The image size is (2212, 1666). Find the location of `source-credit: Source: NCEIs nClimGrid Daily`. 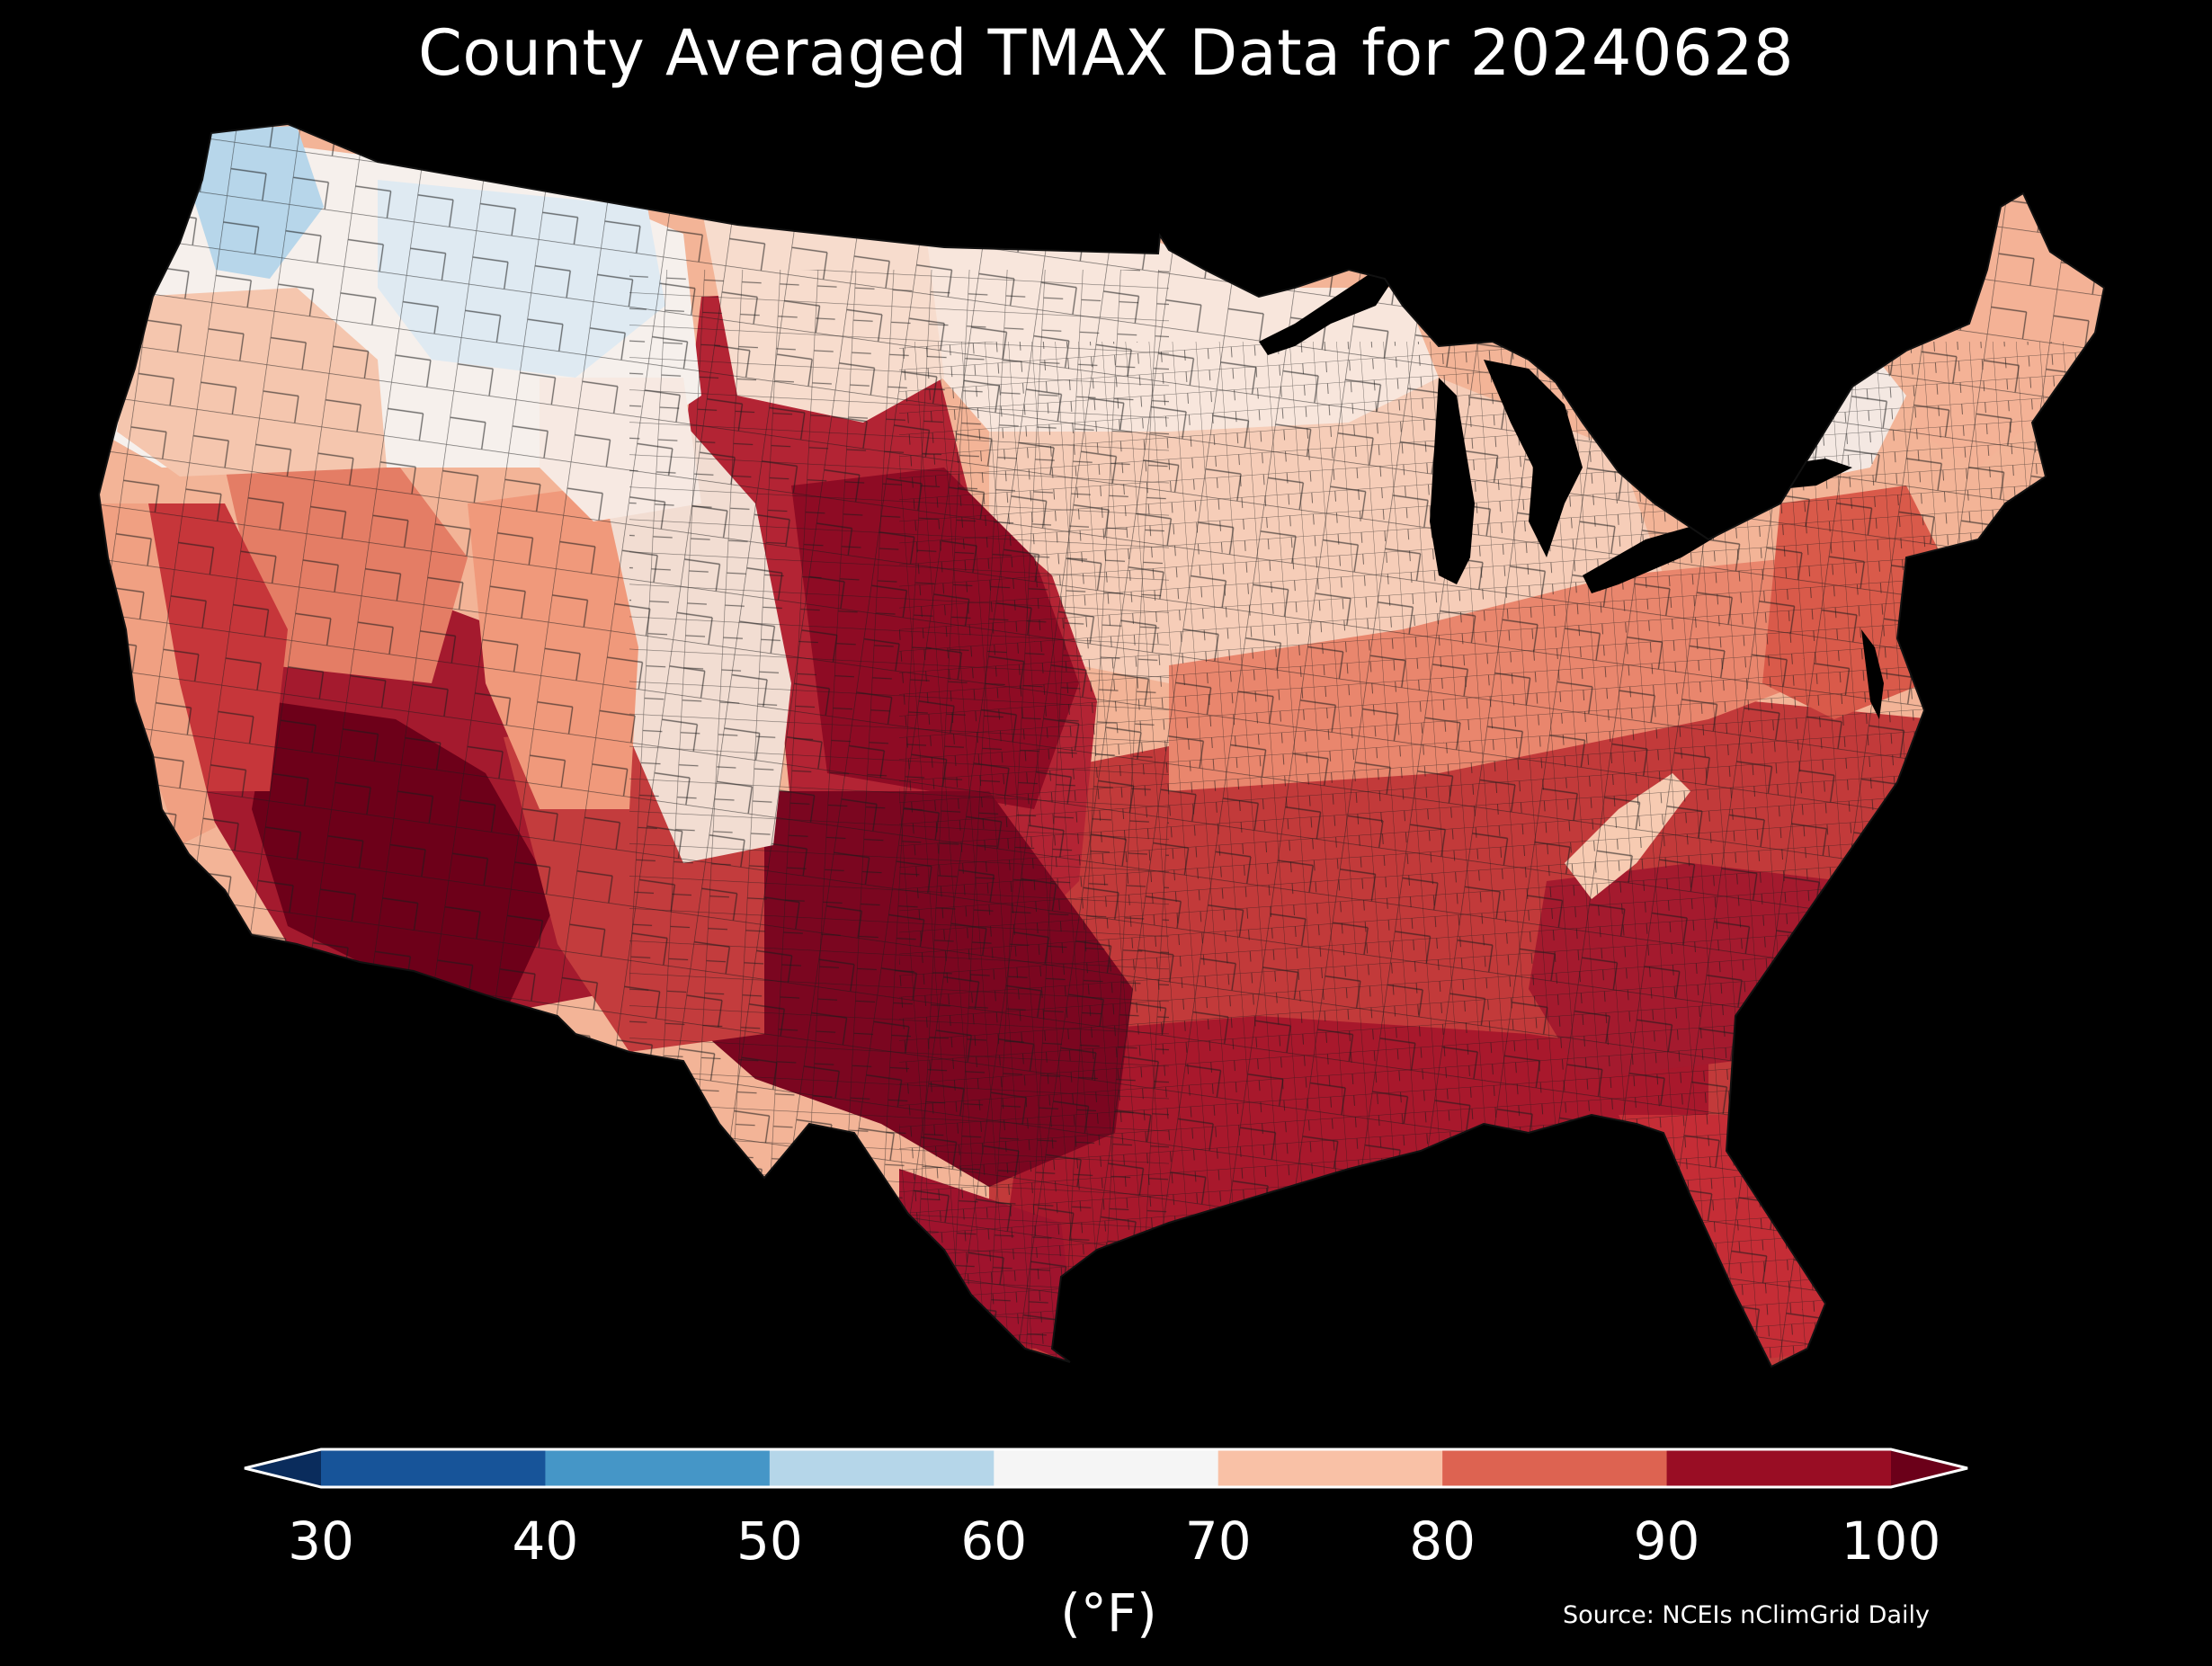

source-credit: Source: NCEIs nClimGrid Daily is located at coordinates (1746, 1615).